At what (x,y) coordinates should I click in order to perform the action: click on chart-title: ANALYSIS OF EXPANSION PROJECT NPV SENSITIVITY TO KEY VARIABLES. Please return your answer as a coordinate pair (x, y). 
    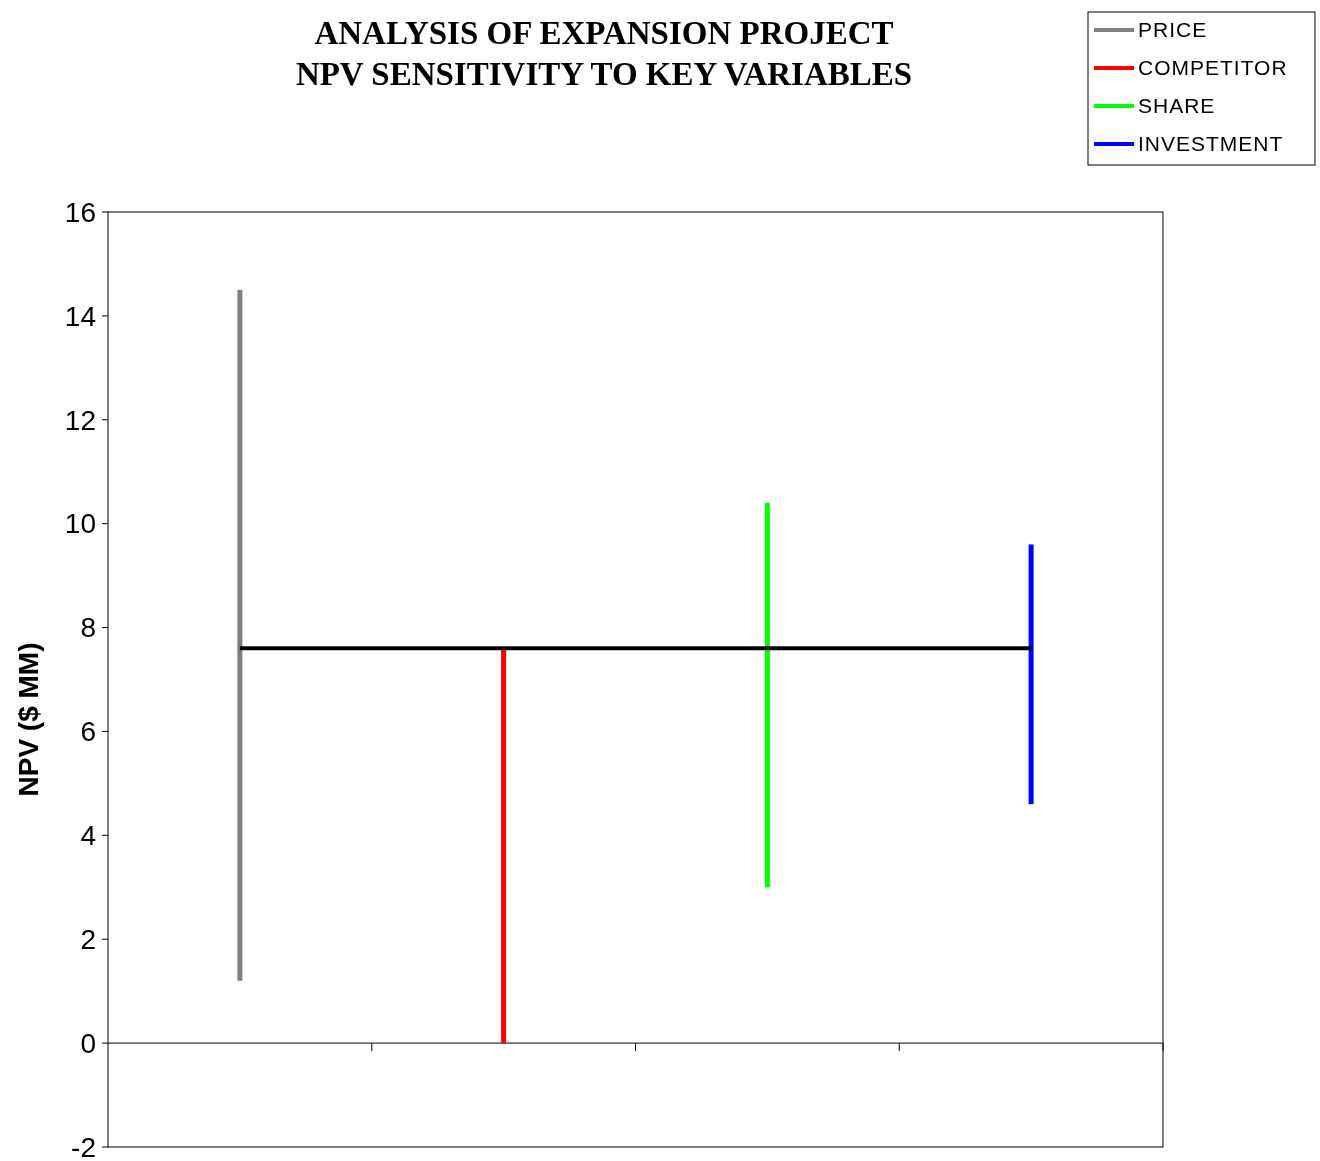
    Looking at the image, I should click on (604, 53).